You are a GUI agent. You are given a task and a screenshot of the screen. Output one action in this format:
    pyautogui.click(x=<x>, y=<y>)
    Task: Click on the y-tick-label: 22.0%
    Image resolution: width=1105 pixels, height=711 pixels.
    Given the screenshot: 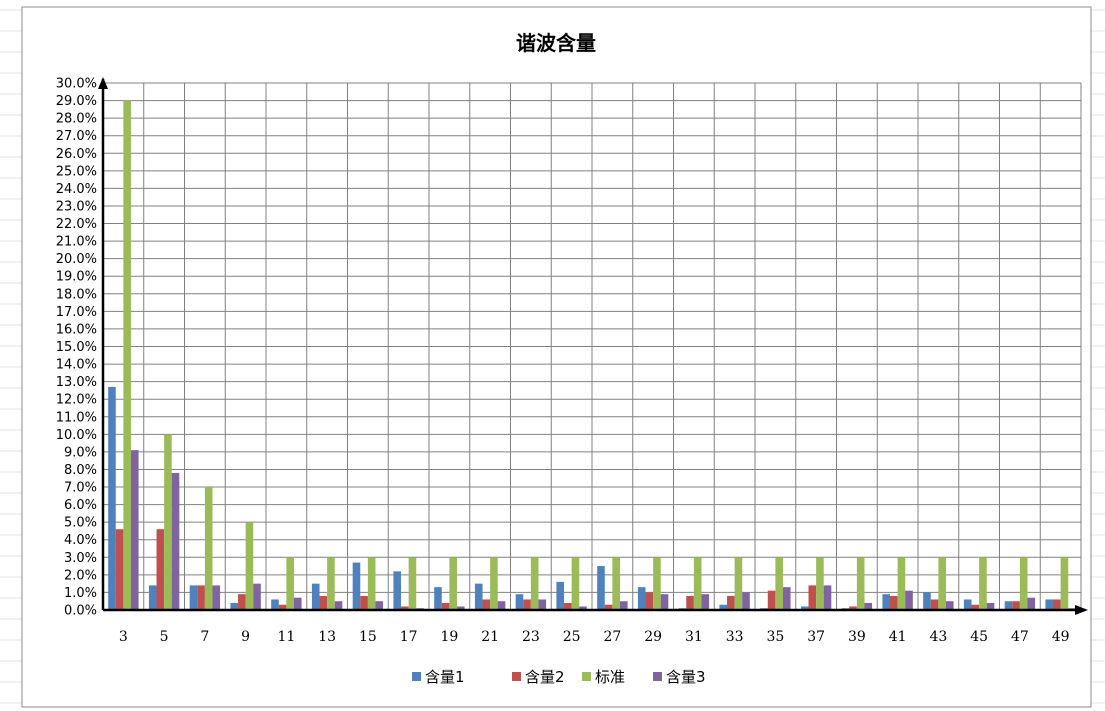 What is the action you would take?
    pyautogui.click(x=76, y=224)
    